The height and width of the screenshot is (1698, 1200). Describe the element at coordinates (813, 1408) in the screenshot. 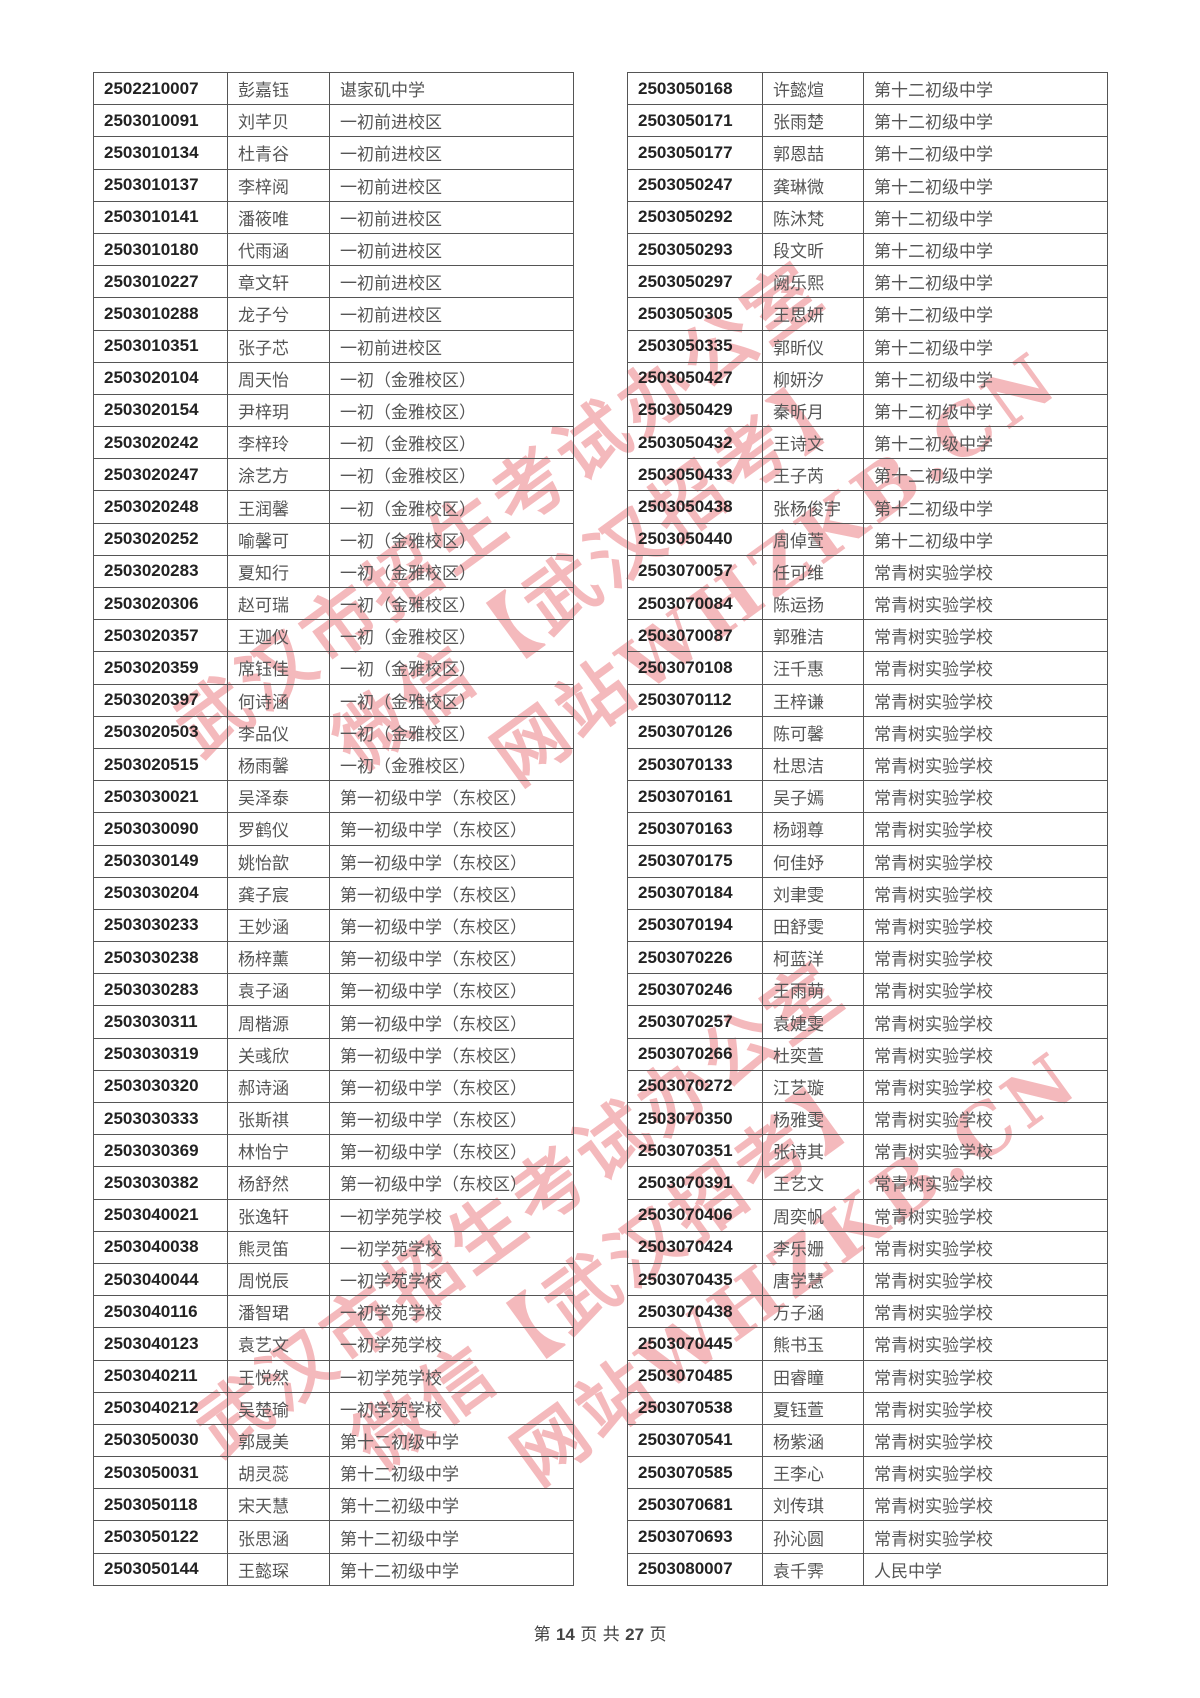

I see `student-name-cell: 夏钰萱` at that location.